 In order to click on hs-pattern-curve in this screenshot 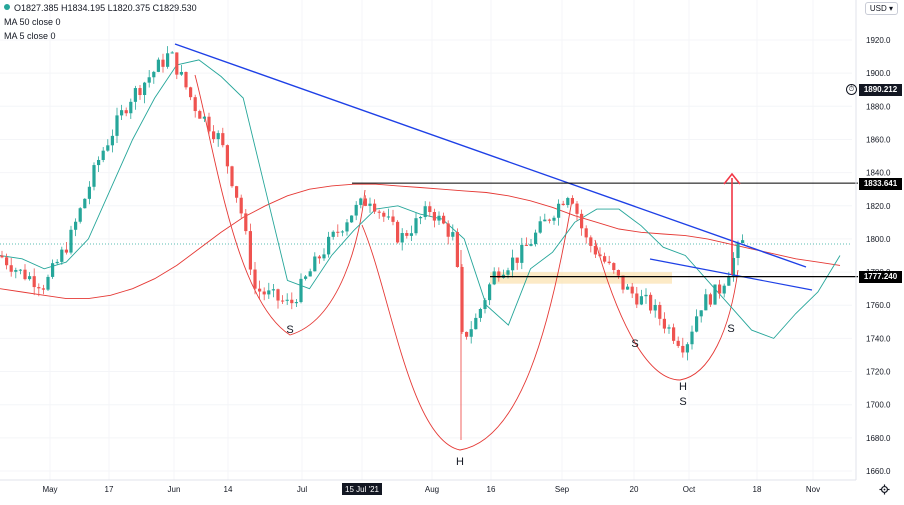, I will do `click(280, 205)`.